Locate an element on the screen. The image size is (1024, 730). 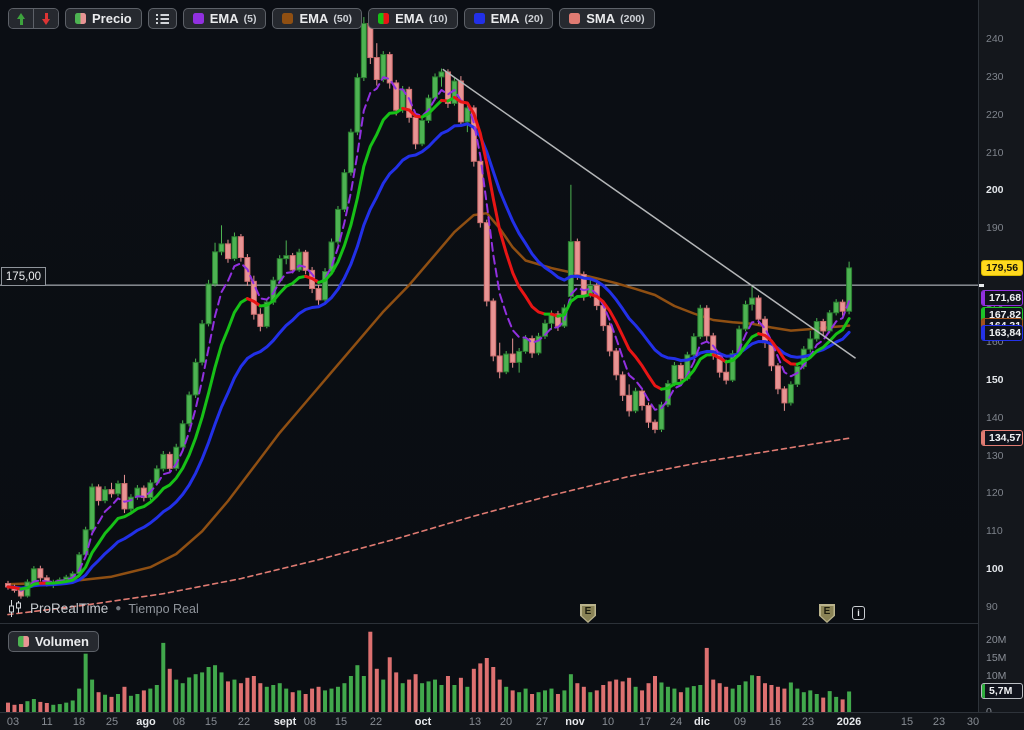
volume-legend-chip: Volumen is located at coordinates (53, 641).